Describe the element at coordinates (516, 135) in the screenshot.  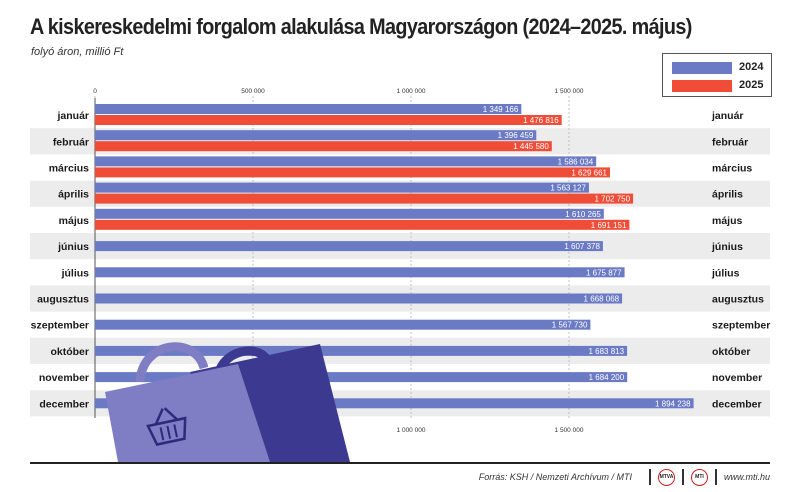
I see `bar-label-2024: 1 396 459` at that location.